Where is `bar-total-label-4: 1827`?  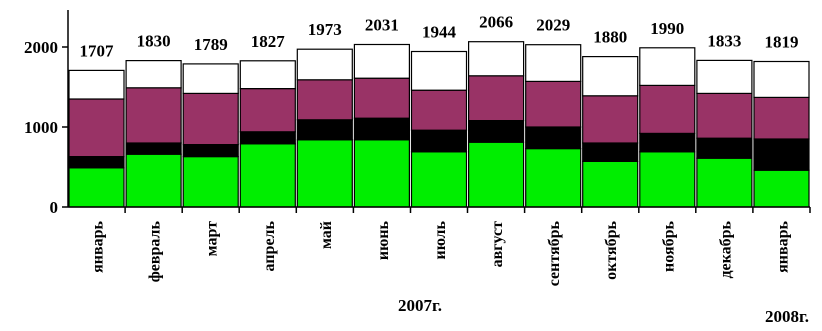
bar-total-label-4: 1827 is located at coordinates (268, 41).